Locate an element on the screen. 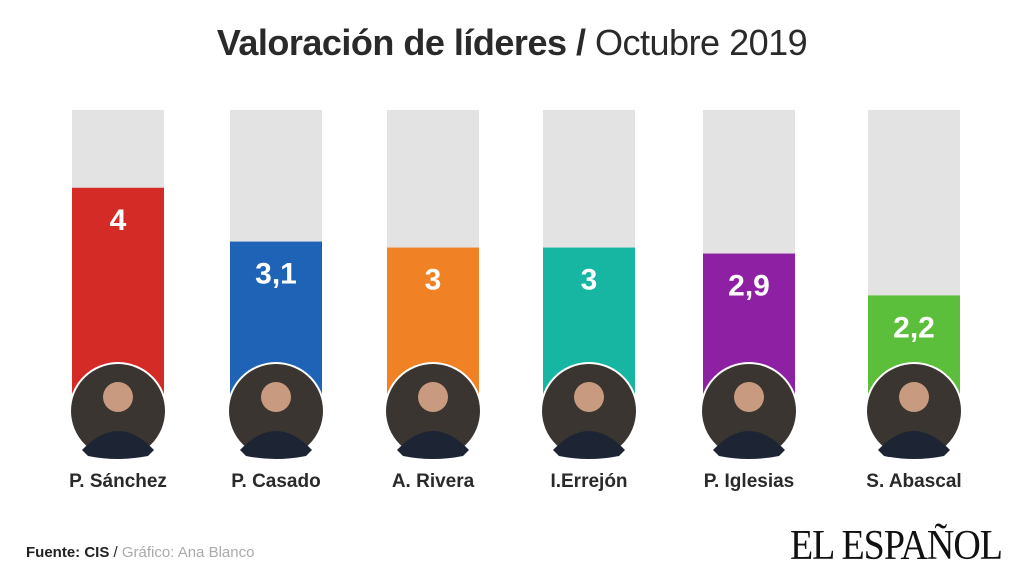 Image resolution: width=1024 pixels, height=576 pixels. category-label: P. Casado is located at coordinates (275, 481).